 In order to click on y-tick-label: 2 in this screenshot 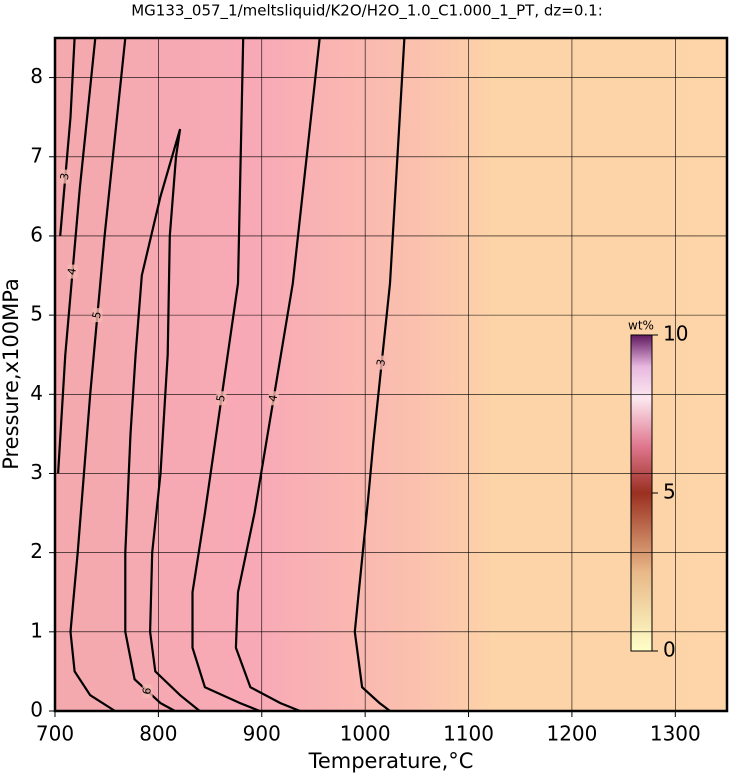, I will do `click(36, 551)`.